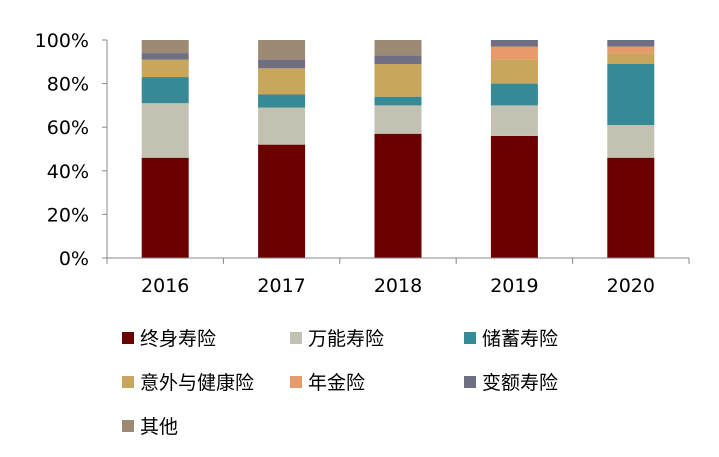  I want to click on legend-item: 万能寿险, so click(337, 339).